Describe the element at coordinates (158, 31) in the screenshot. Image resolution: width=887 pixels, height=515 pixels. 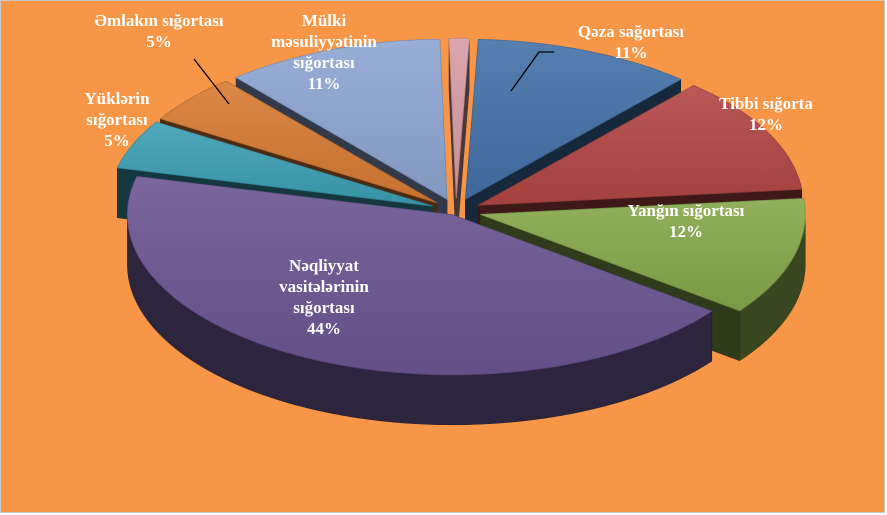
I see `slice-label-5: Əmlakın sığortası 5%` at that location.